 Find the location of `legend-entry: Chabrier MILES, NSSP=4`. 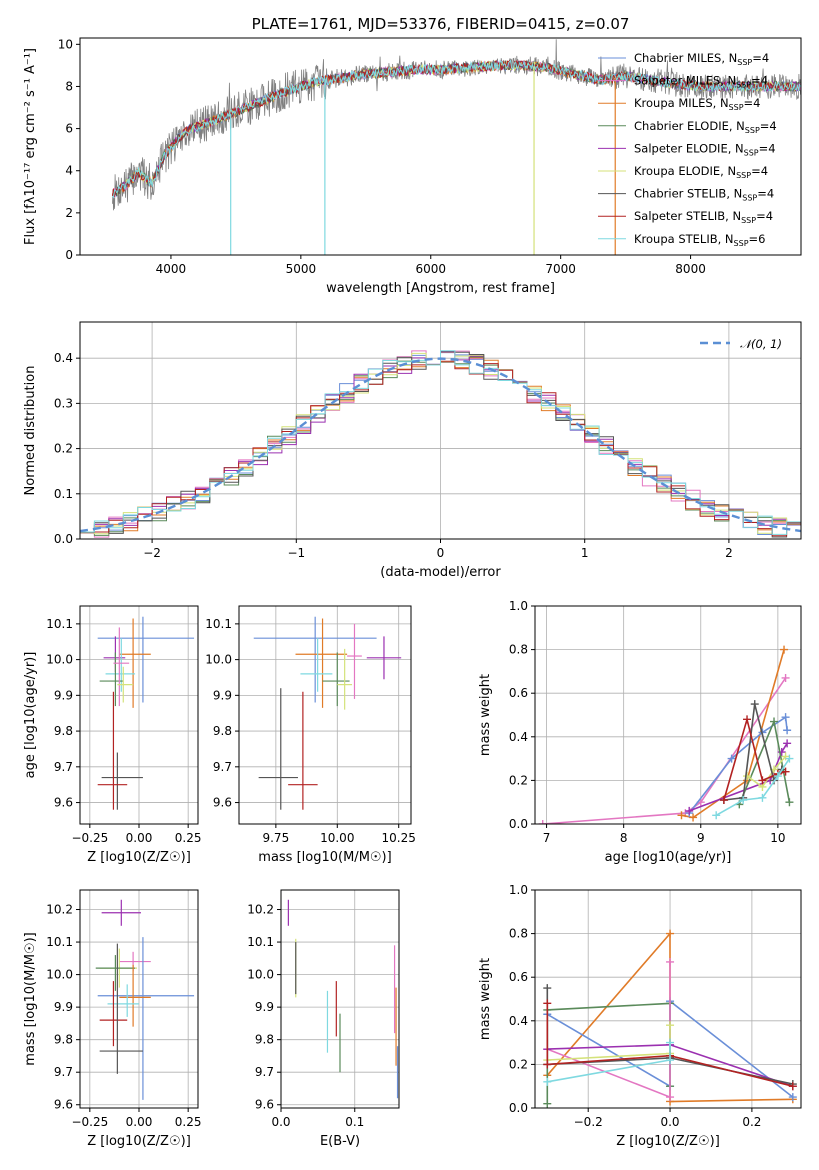

legend-entry: Chabrier MILES, NSSP=4 is located at coordinates (701, 59).